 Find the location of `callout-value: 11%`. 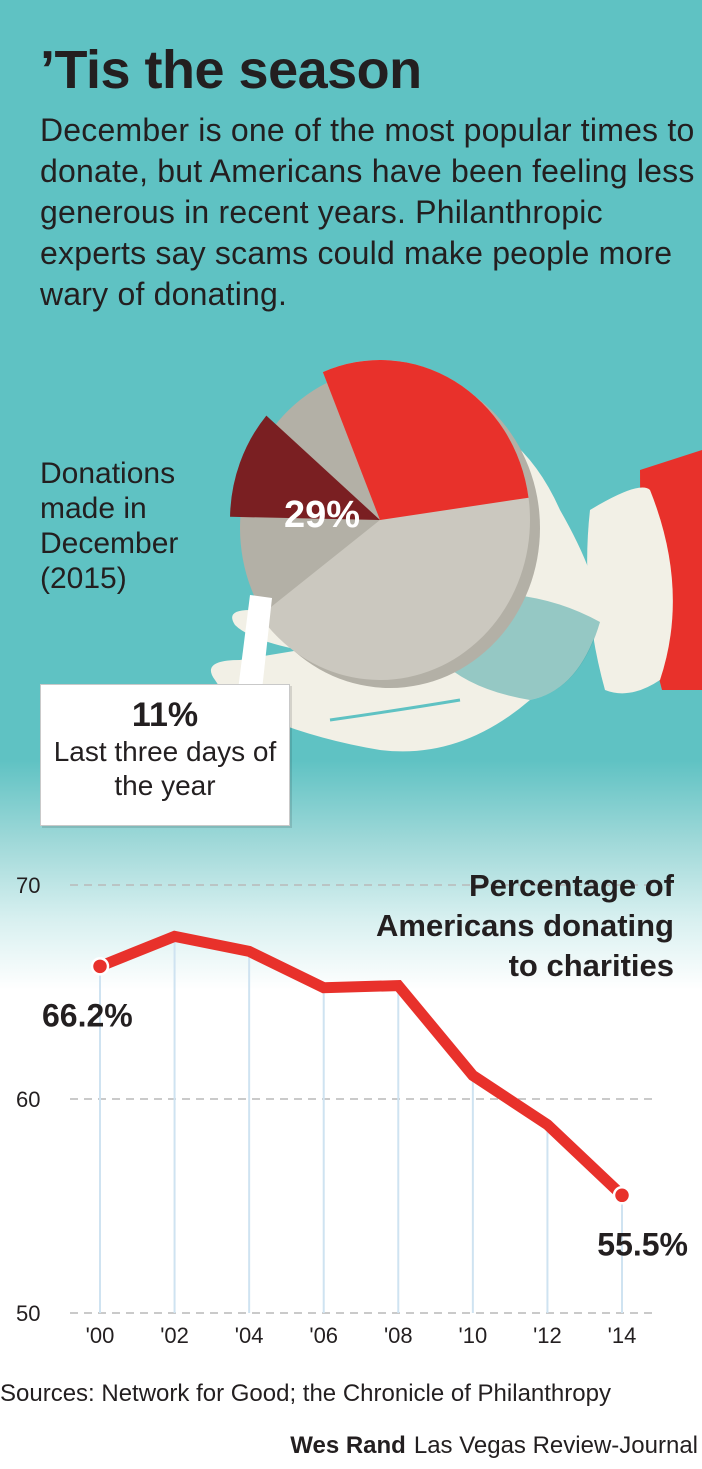

callout-value: 11% is located at coordinates (165, 715).